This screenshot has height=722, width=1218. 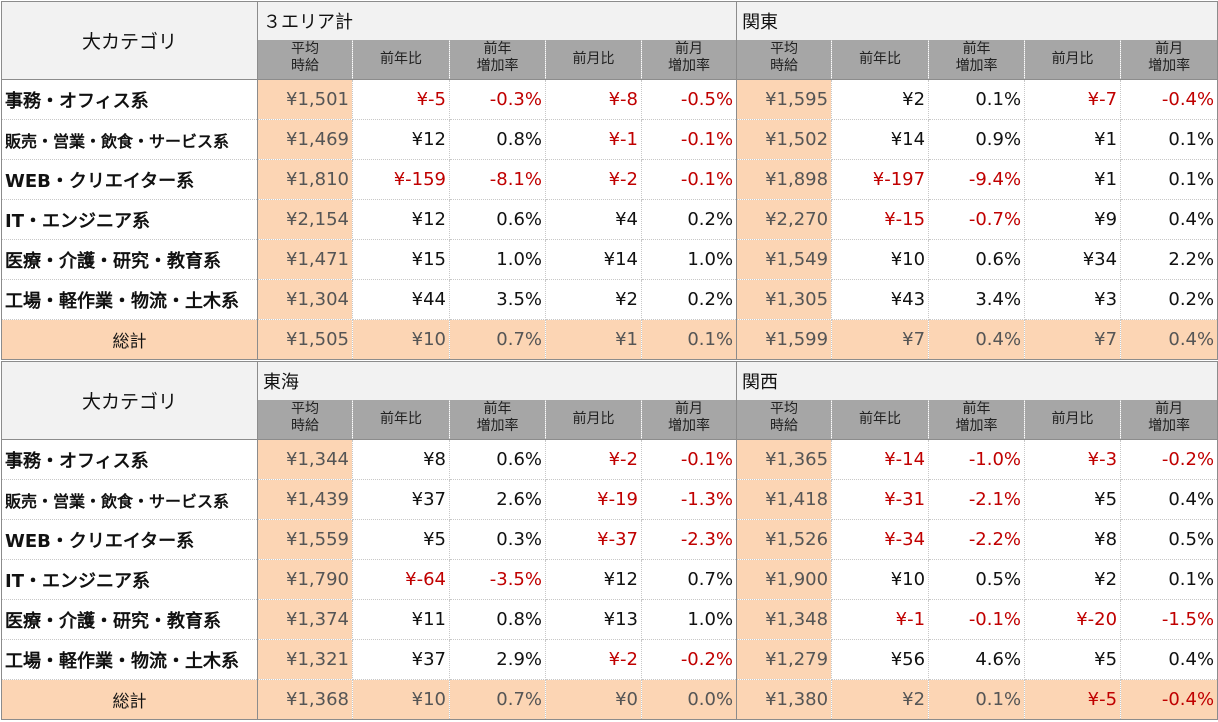 I want to click on header-row-columns: 平均 時給 前年比 前年 増加率 前月比 前月 増加率 平均 時給 前年比 前年 増加率 前月比 前月 増加率, so click(x=610, y=419).